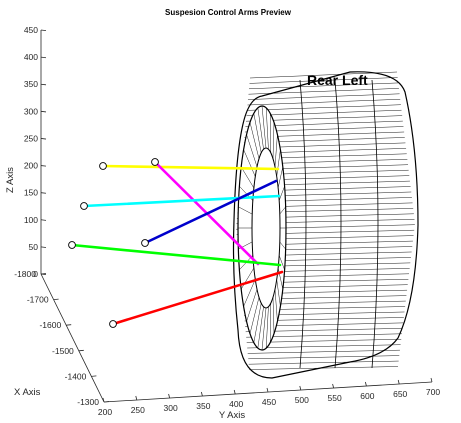 The image size is (461, 423). I want to click on y-tick-label: 400, so click(236, 404).